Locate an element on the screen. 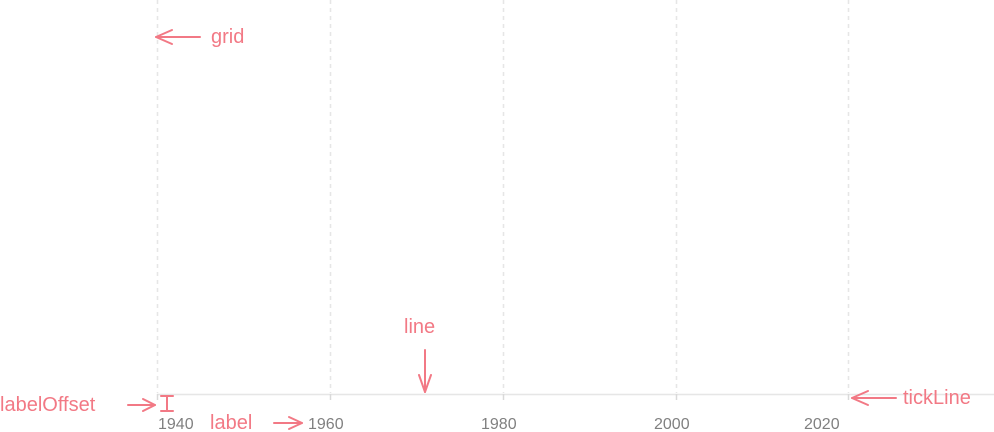 The image size is (994, 432). label-arrow-icon is located at coordinates (288, 423).